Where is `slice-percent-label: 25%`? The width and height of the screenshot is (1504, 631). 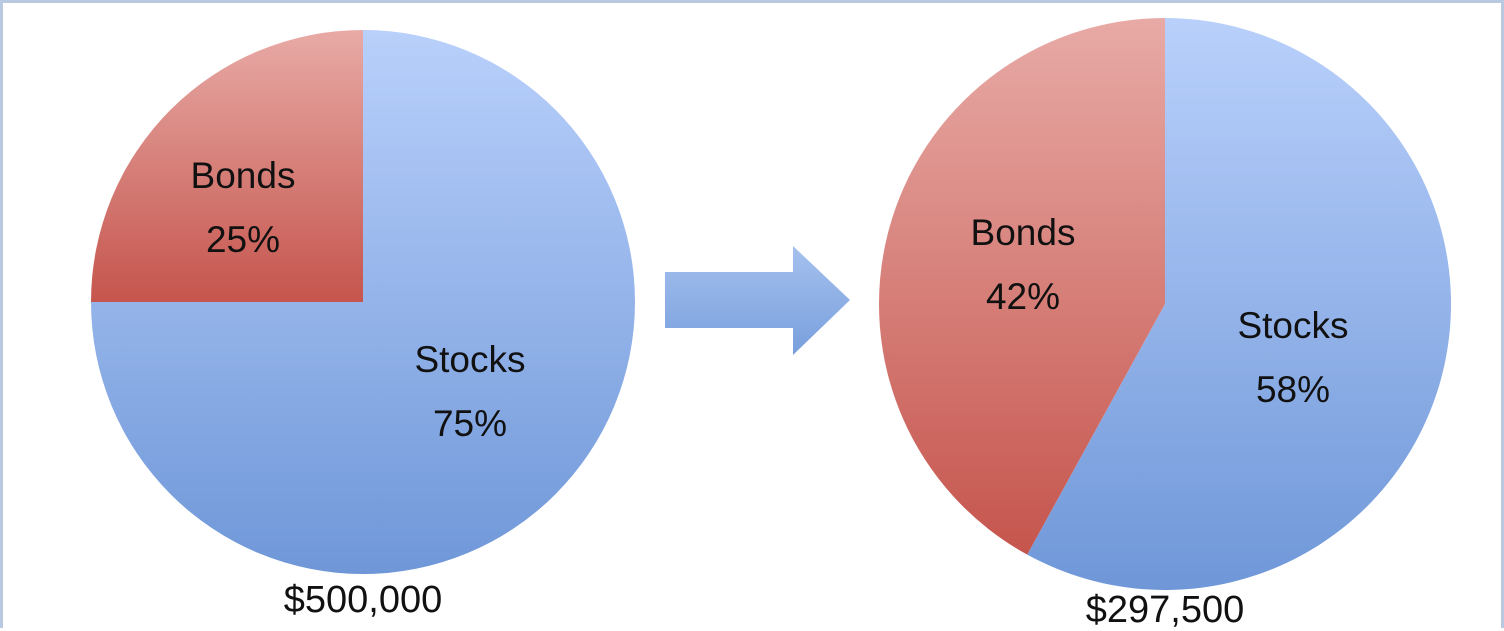
slice-percent-label: 25% is located at coordinates (243, 239).